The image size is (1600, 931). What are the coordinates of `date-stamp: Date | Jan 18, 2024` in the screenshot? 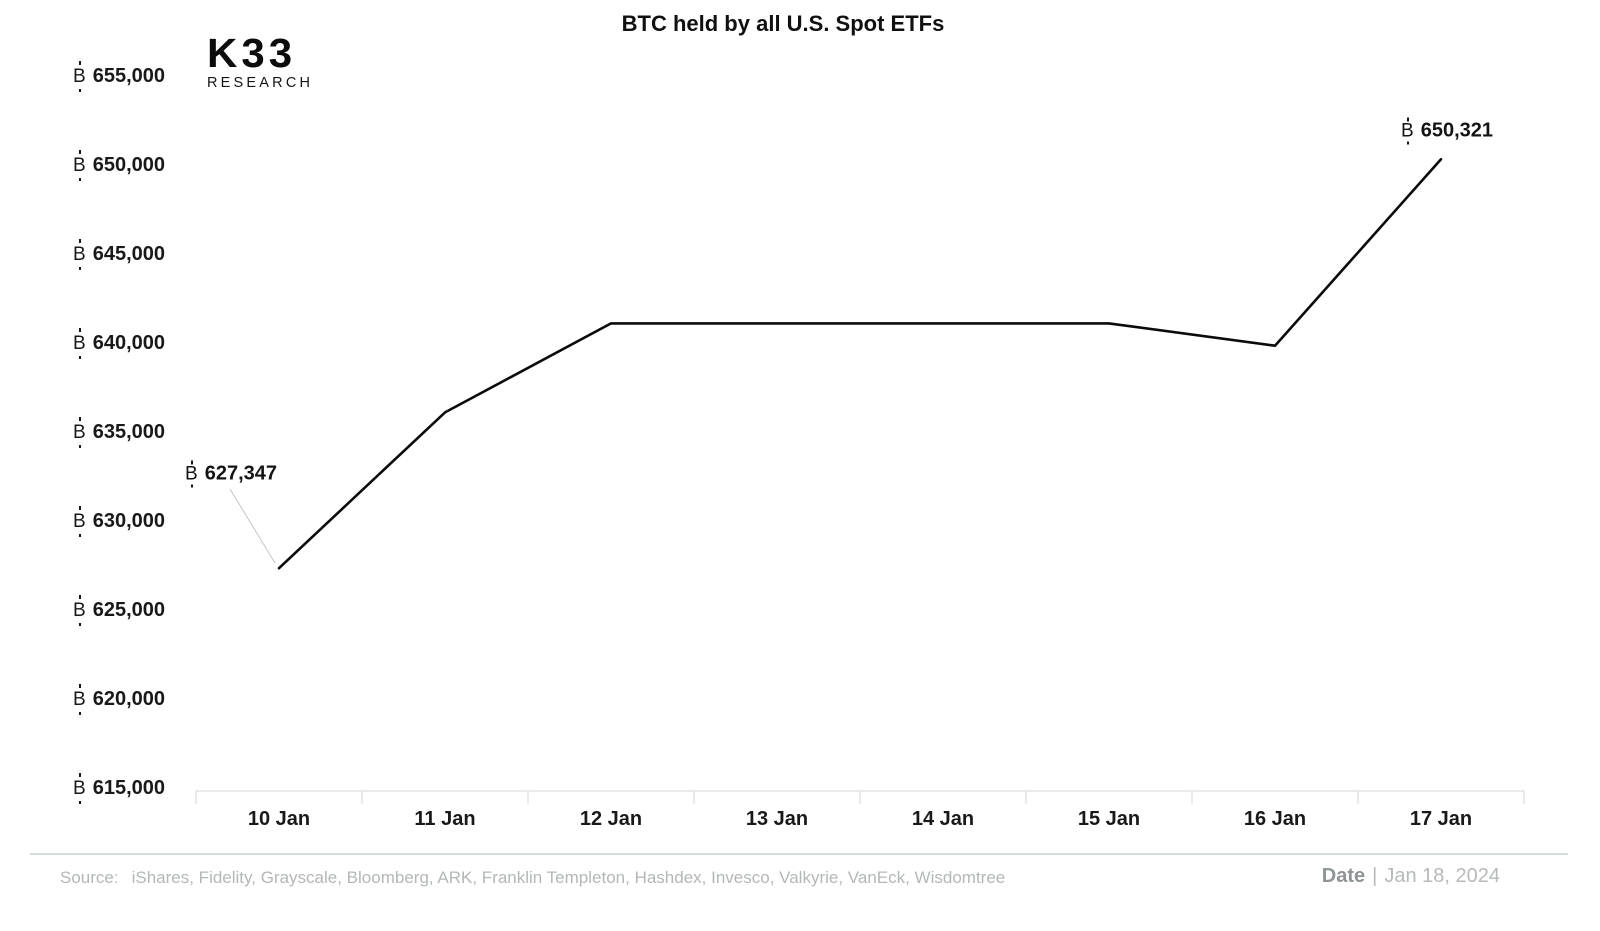 It's located at (1411, 876).